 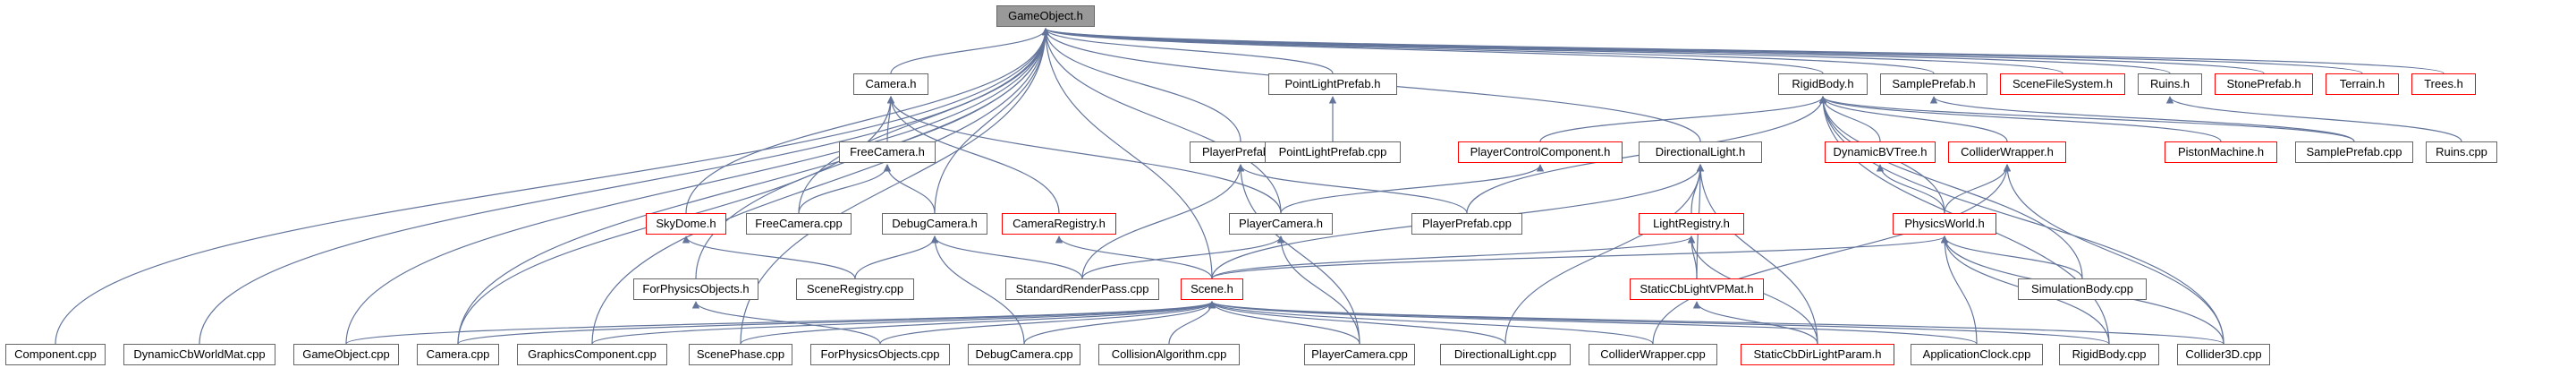 I want to click on node-staticcbdirlightparam-h: StaticCbDirLightParam.h, so click(x=1817, y=355).